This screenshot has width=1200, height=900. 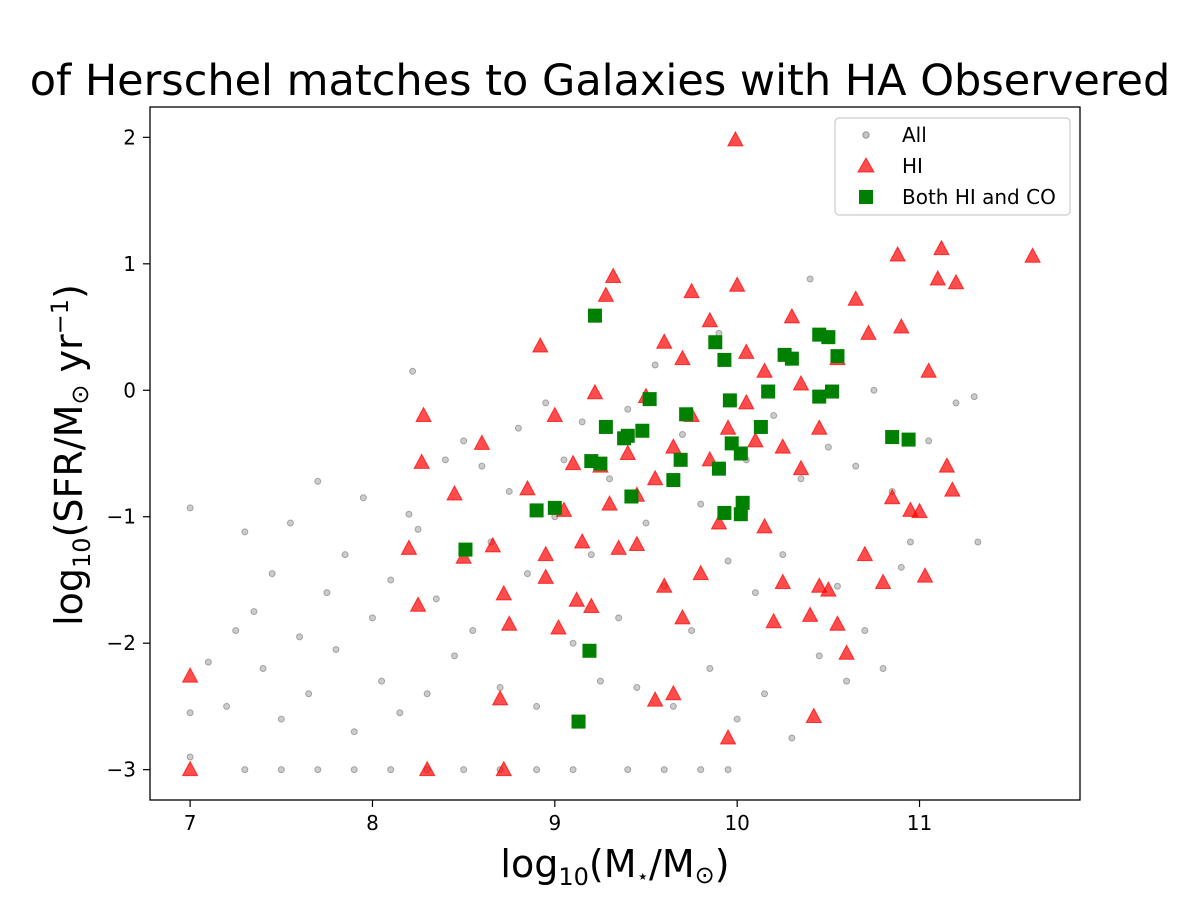 What do you see at coordinates (979, 197) in the screenshot?
I see `legend-both-label: Both HI and CO` at bounding box center [979, 197].